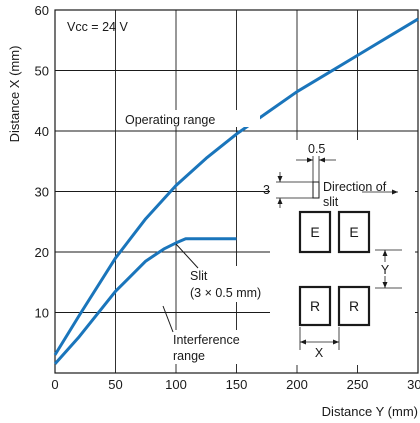 Image resolution: width=420 pixels, height=423 pixels. Describe the element at coordinates (97, 27) in the screenshot. I see `condition-label: Vcc = 24 V` at that location.